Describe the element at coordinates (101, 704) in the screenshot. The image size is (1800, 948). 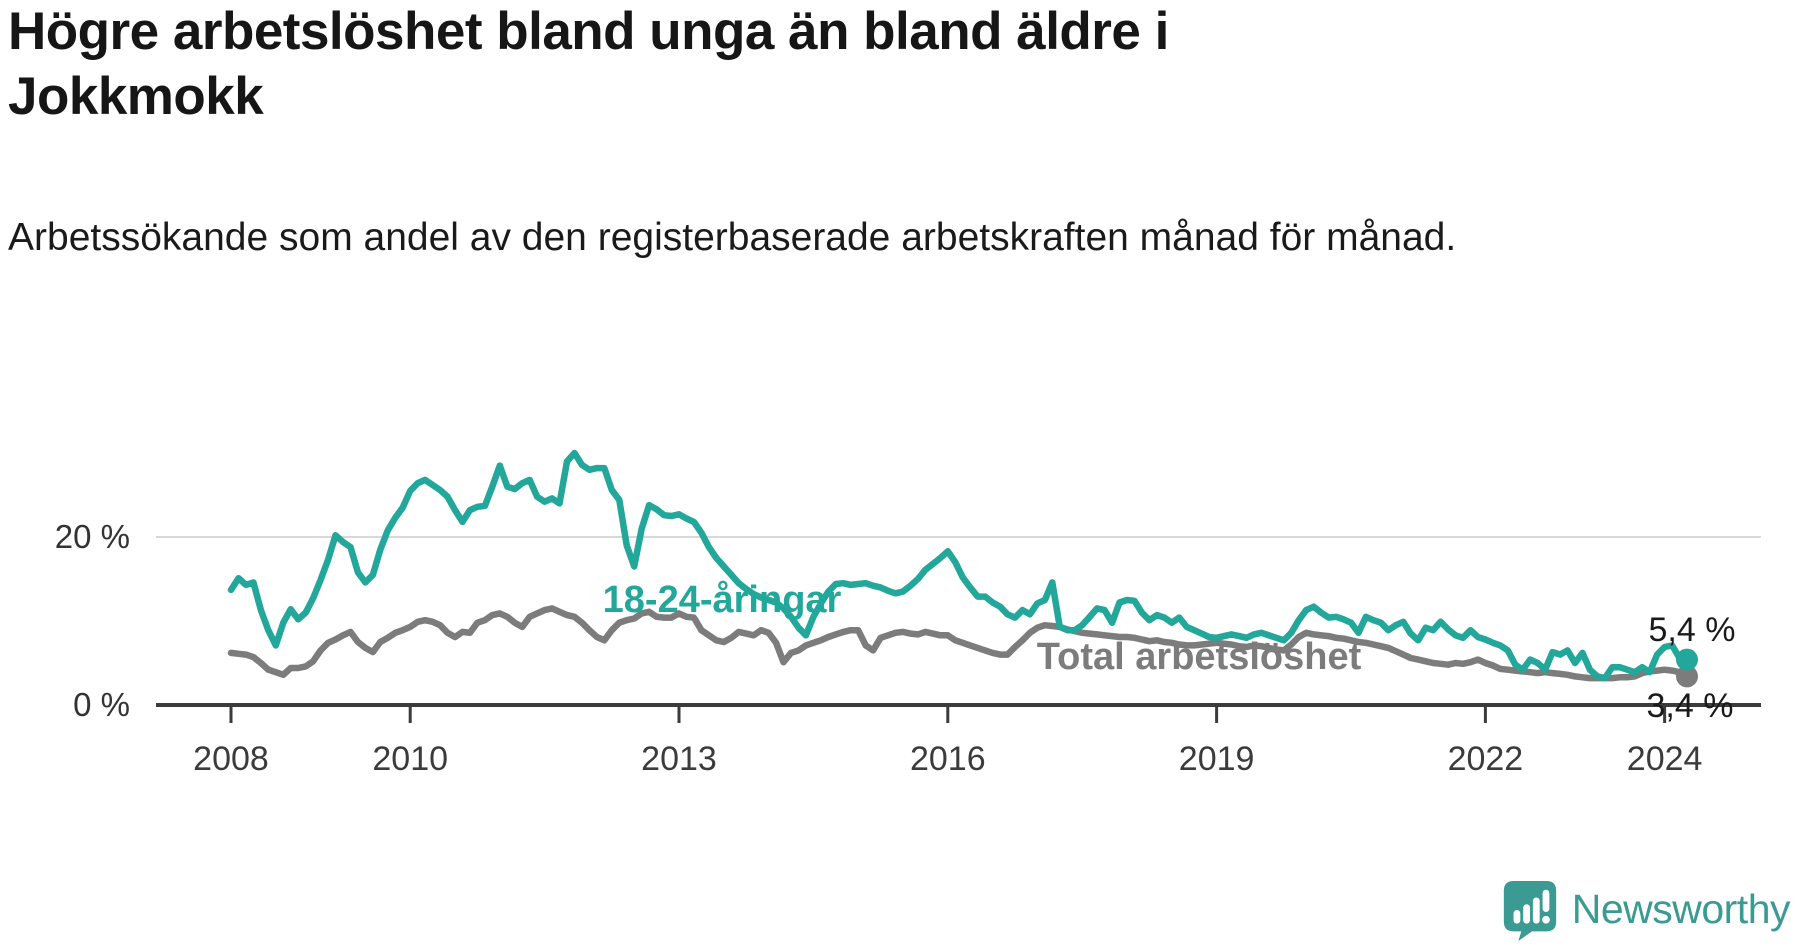
I see `y-axis-label-0: 0 %` at that location.